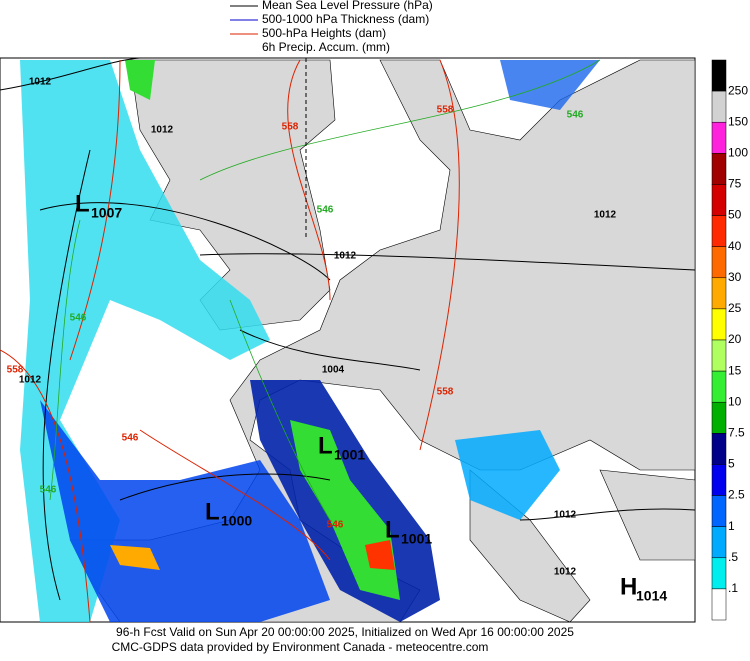  Describe the element at coordinates (185, 511) in the screenshot. I see `precip-blue` at that location.